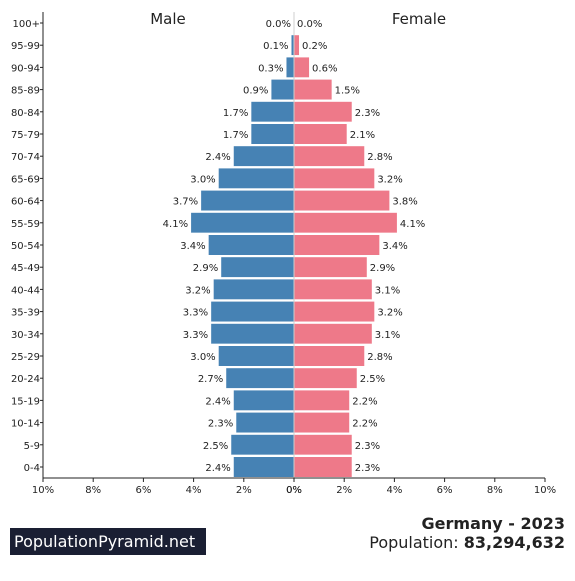 This screenshot has width=575, height=581. What do you see at coordinates (215, 446) in the screenshot?
I see `data-label-male: 2.5%` at bounding box center [215, 446].